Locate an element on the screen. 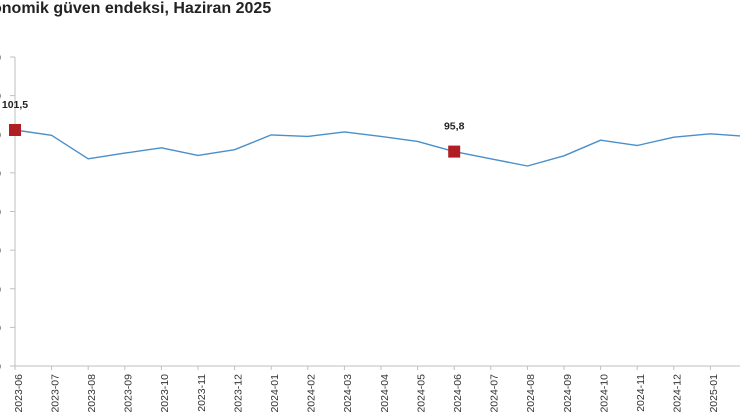  x-tick-label: 2024-11 is located at coordinates (641, 393).